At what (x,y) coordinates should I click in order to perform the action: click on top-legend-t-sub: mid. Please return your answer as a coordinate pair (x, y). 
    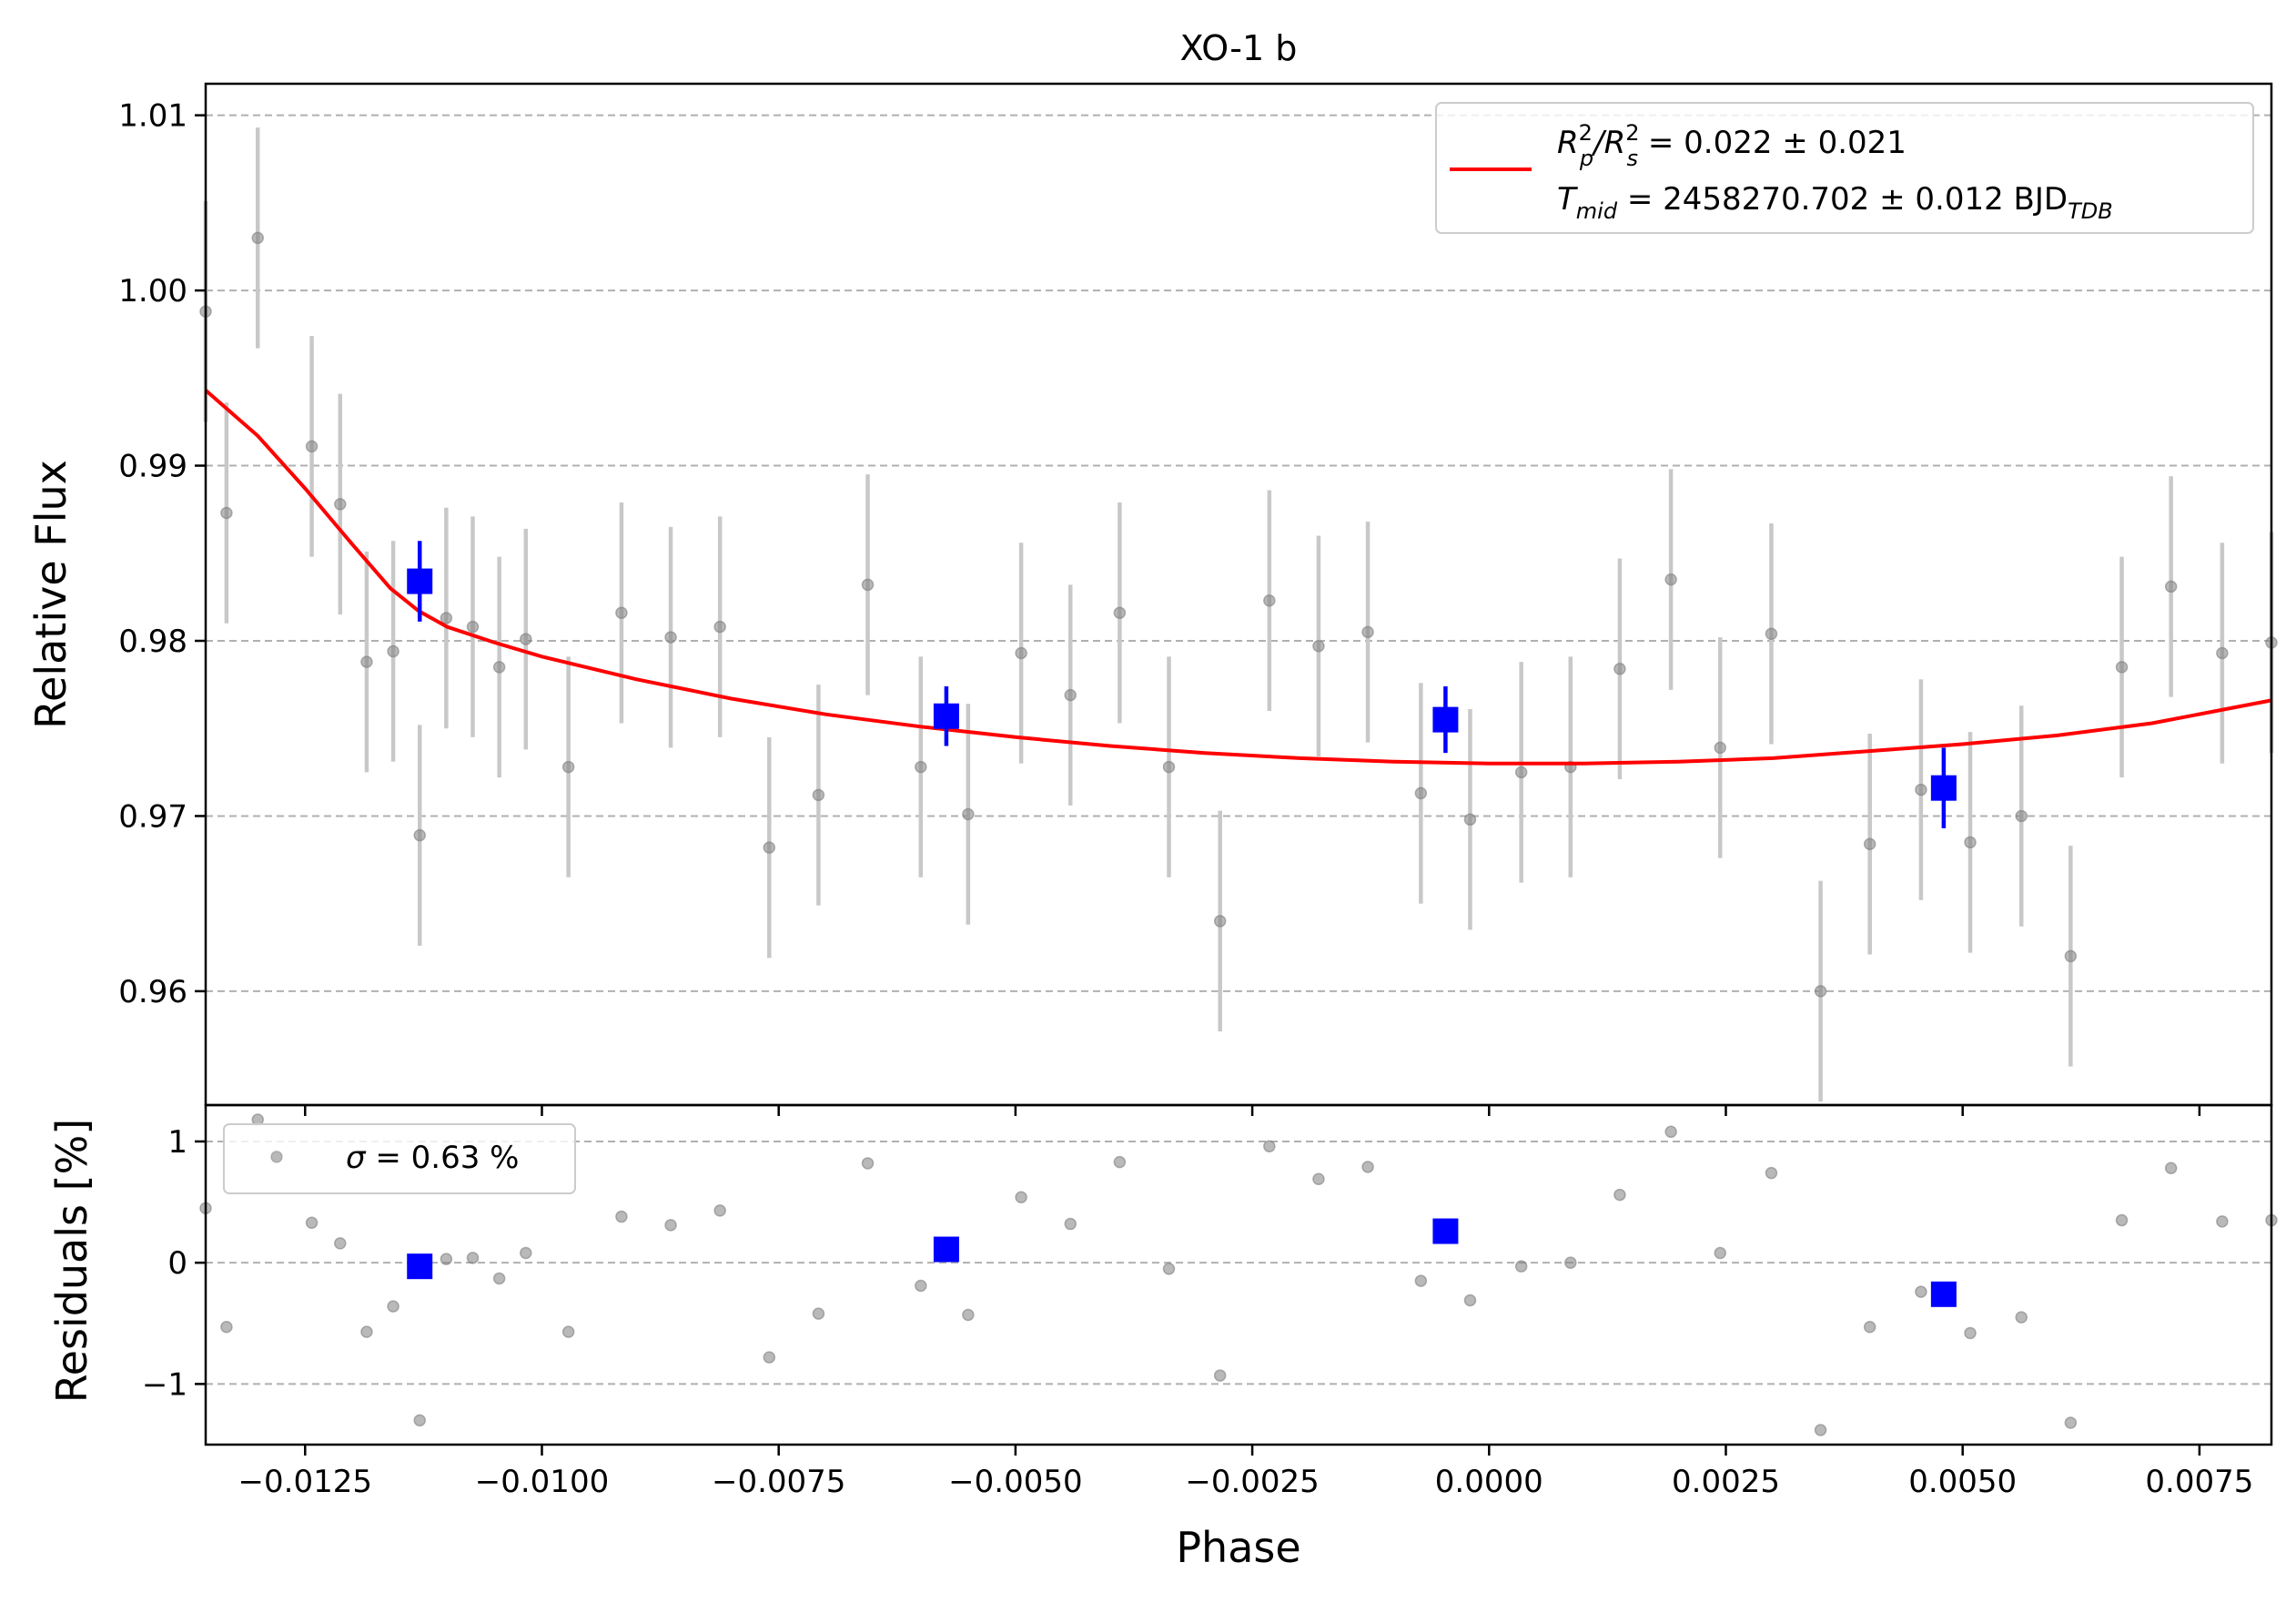
    Looking at the image, I should click on (1597, 211).